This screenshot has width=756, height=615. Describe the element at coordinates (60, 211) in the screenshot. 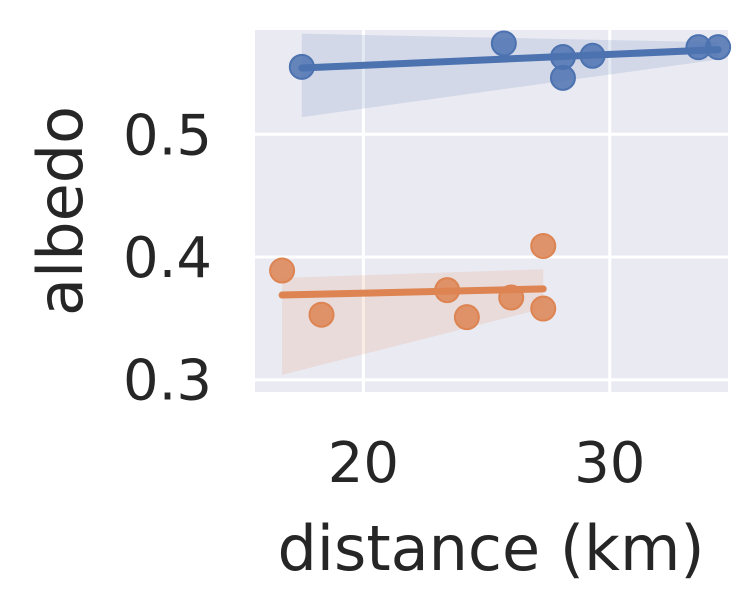

I see `y-axis-label: albedo` at that location.